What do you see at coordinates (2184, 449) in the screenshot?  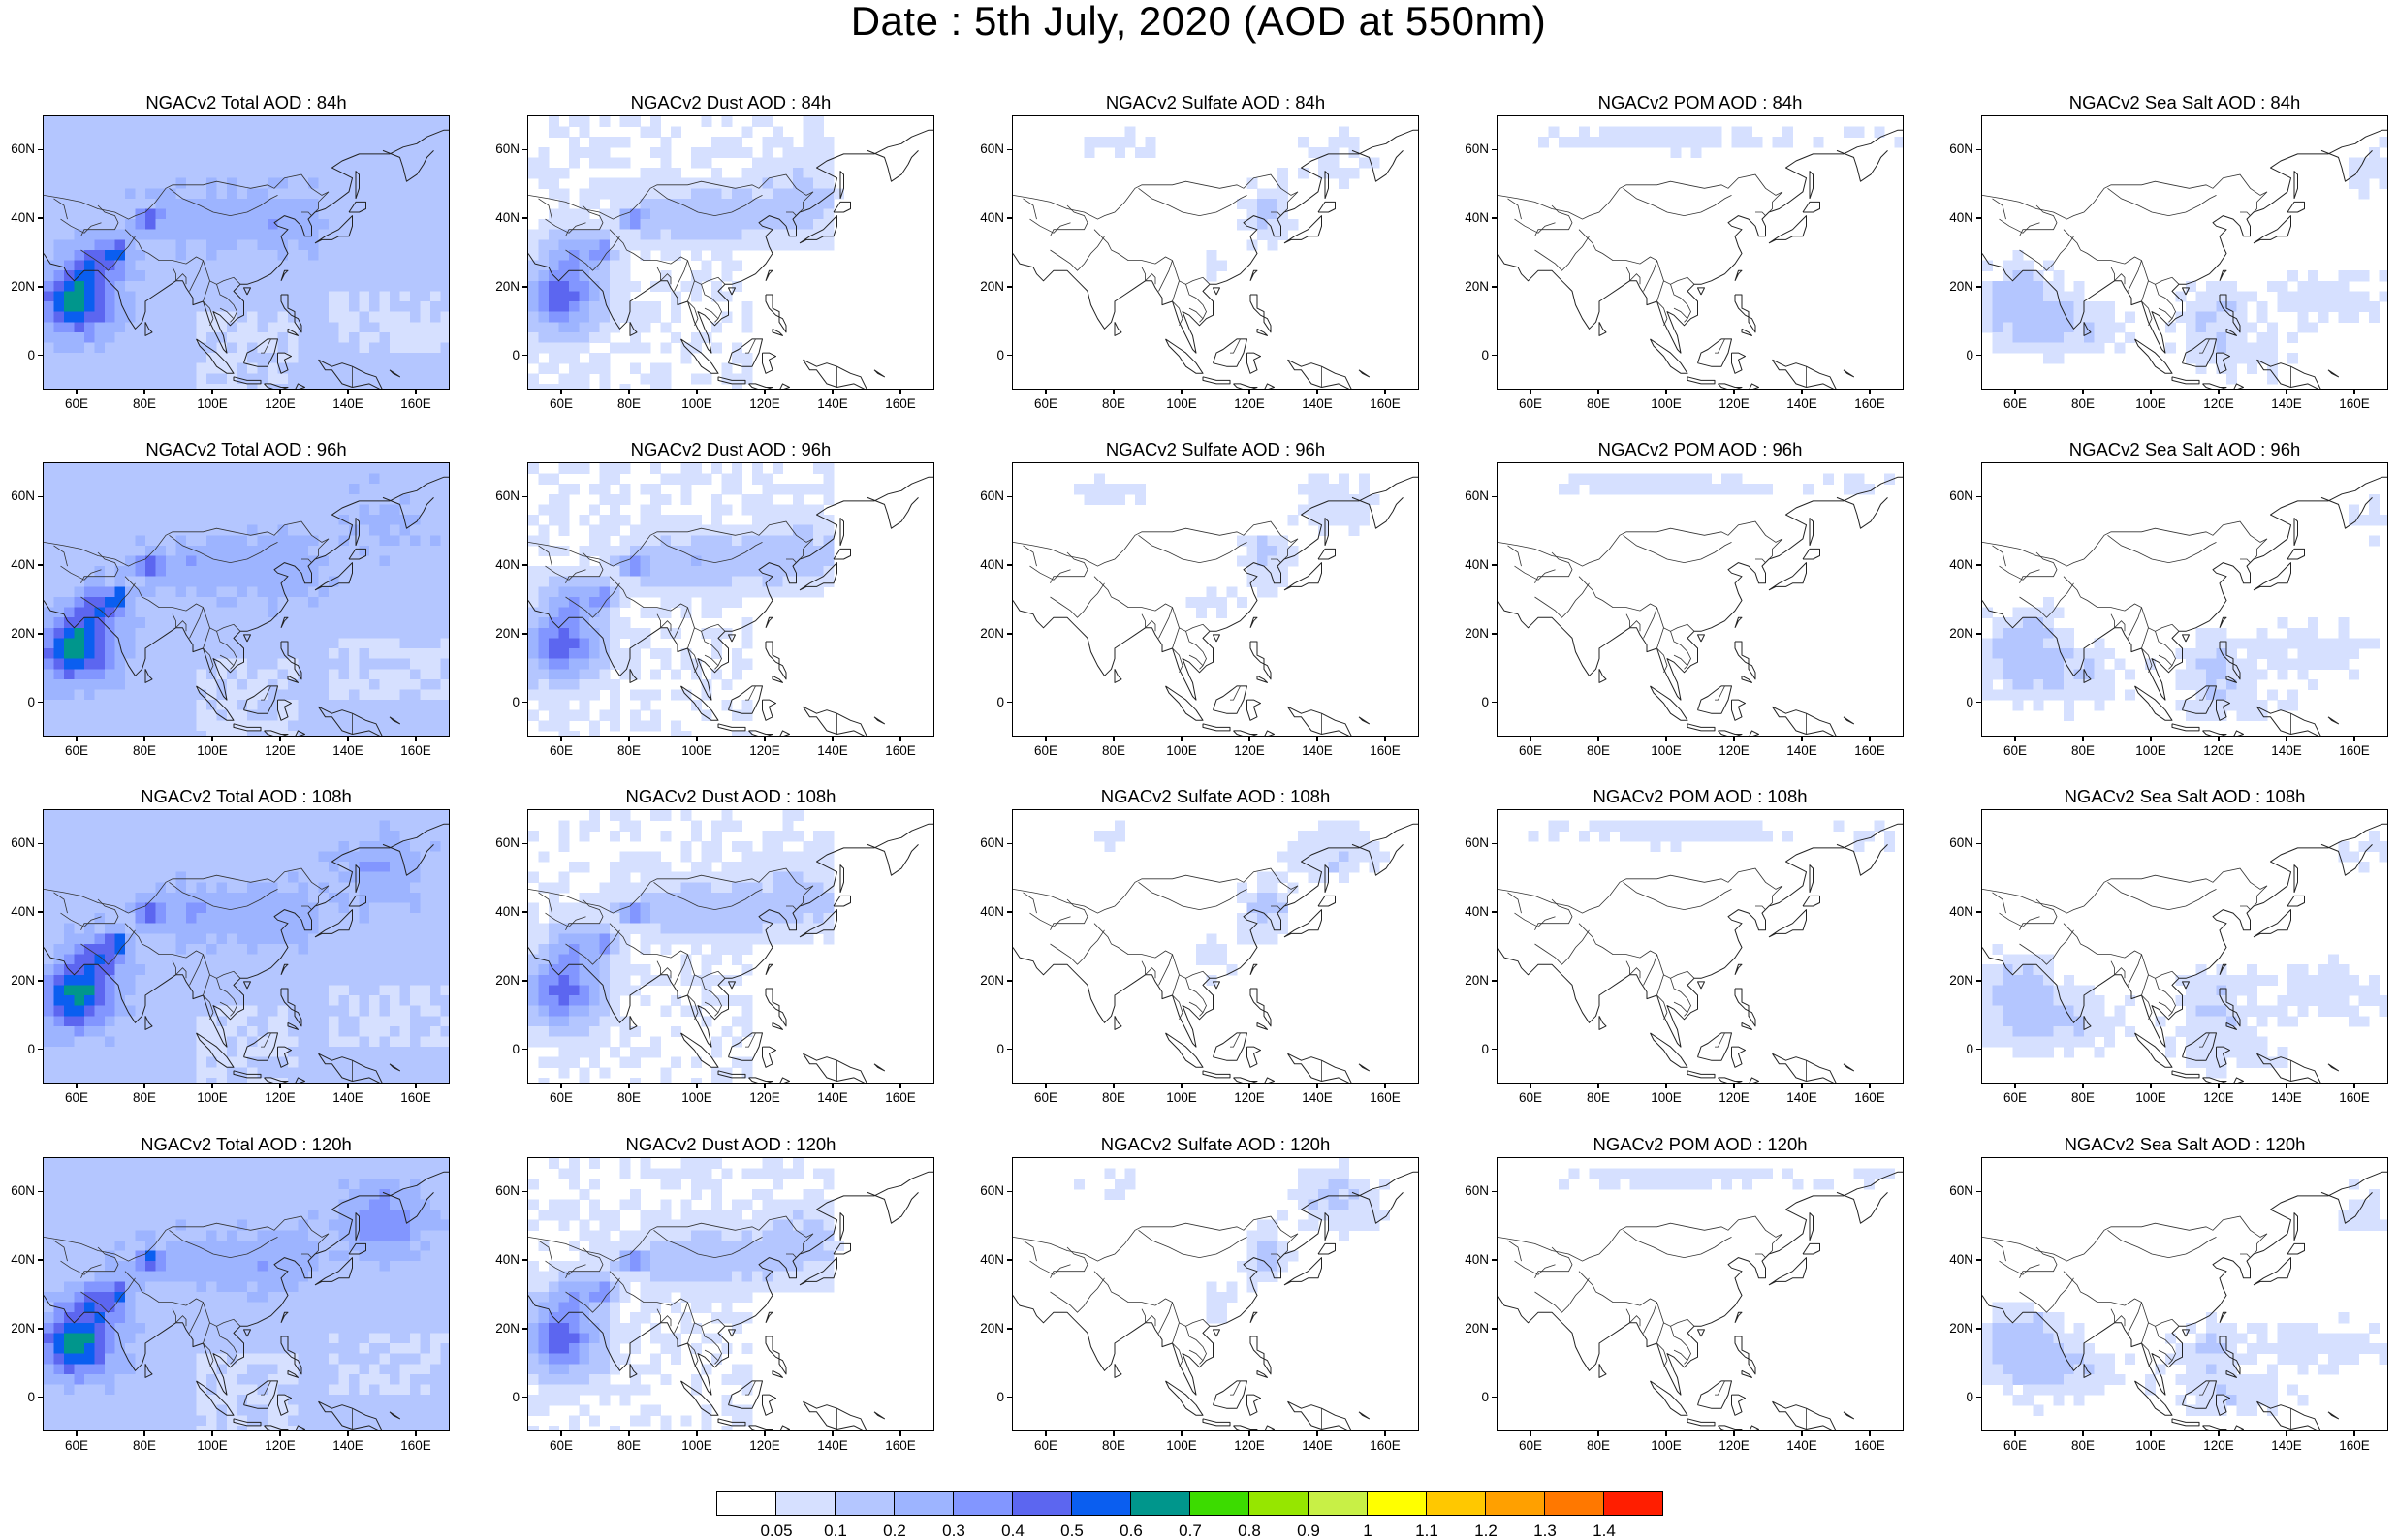 I see `panel-title: NGACv2 Sea Salt AOD : 96h` at bounding box center [2184, 449].